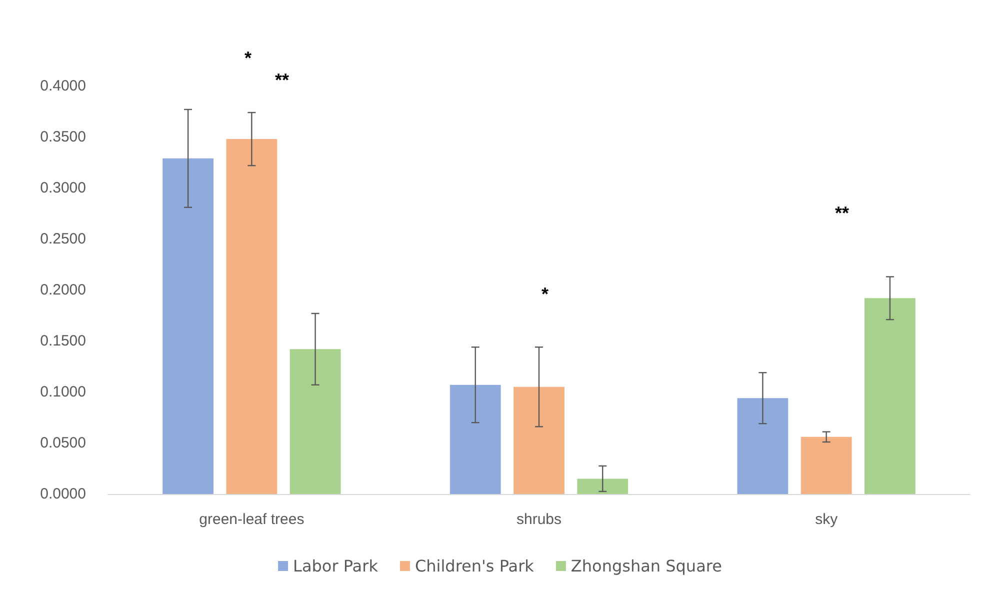 Image resolution: width=1000 pixels, height=597 pixels. What do you see at coordinates (646, 566) in the screenshot?
I see `legend-label: Zhongshan Square` at bounding box center [646, 566].